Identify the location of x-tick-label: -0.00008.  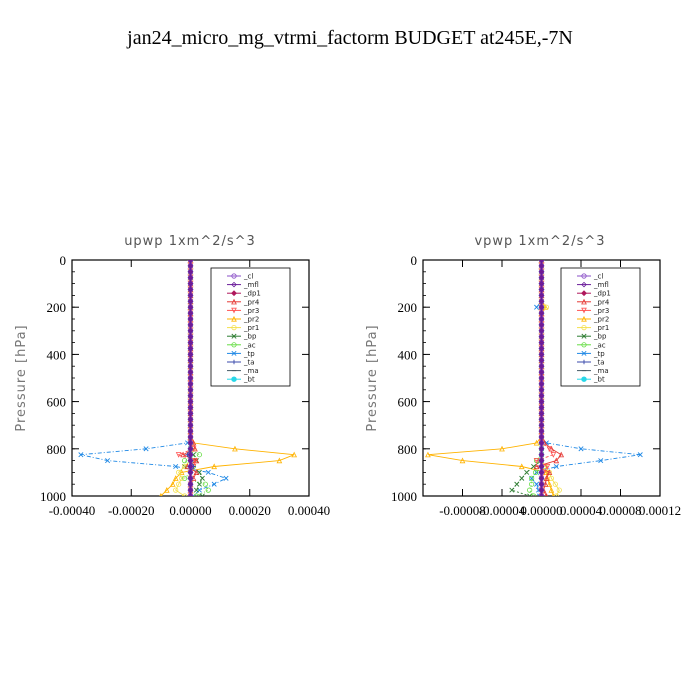
(462, 510).